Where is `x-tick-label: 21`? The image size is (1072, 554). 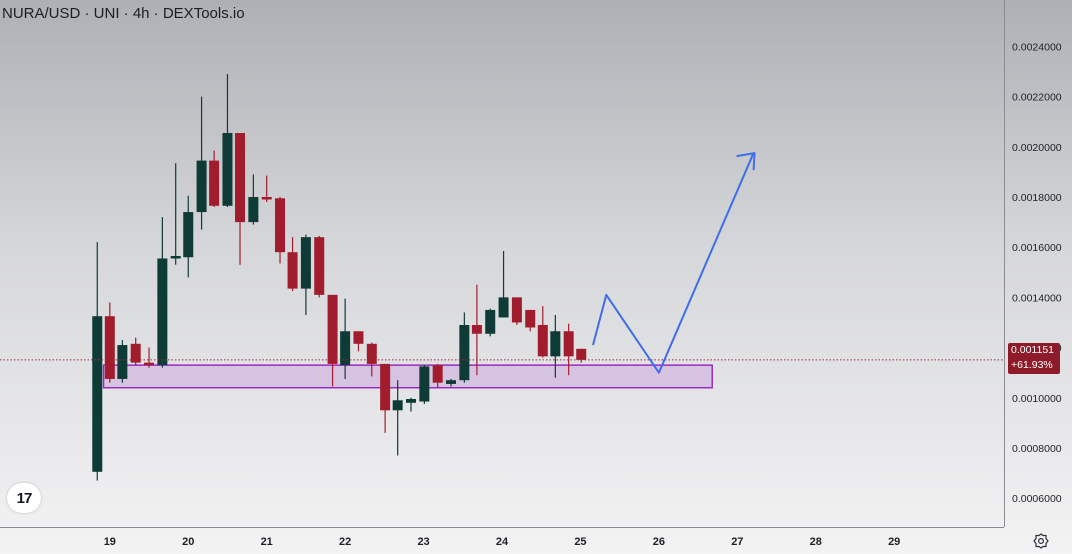
x-tick-label: 21 is located at coordinates (267, 542).